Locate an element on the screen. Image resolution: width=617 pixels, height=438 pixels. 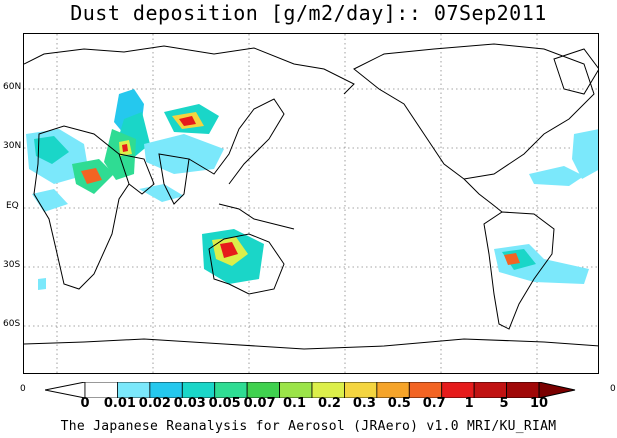
lat-label-30s: 30S is located at coordinates (12, 265).